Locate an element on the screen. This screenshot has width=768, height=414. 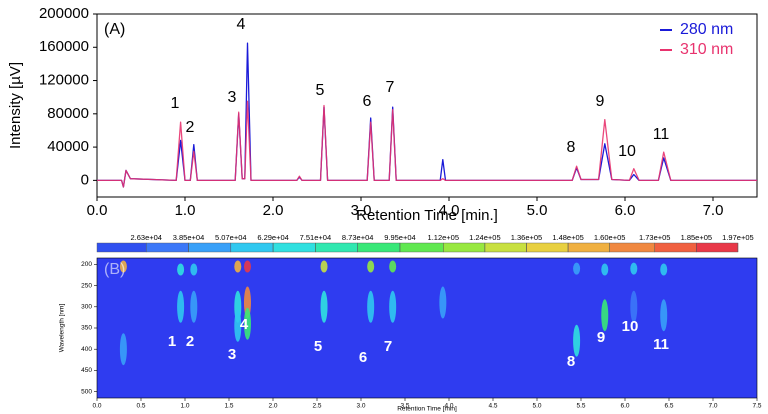
x-tick-label: 7.5 is located at coordinates (756, 406).